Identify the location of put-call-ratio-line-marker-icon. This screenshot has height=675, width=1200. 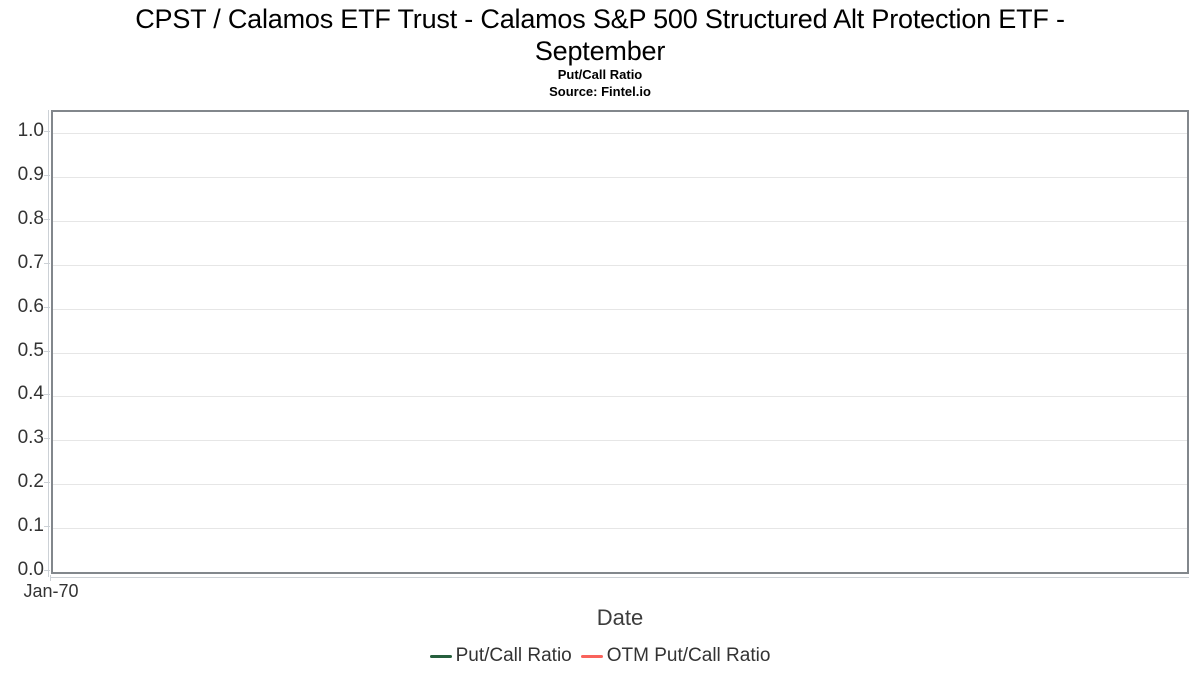
(440, 656).